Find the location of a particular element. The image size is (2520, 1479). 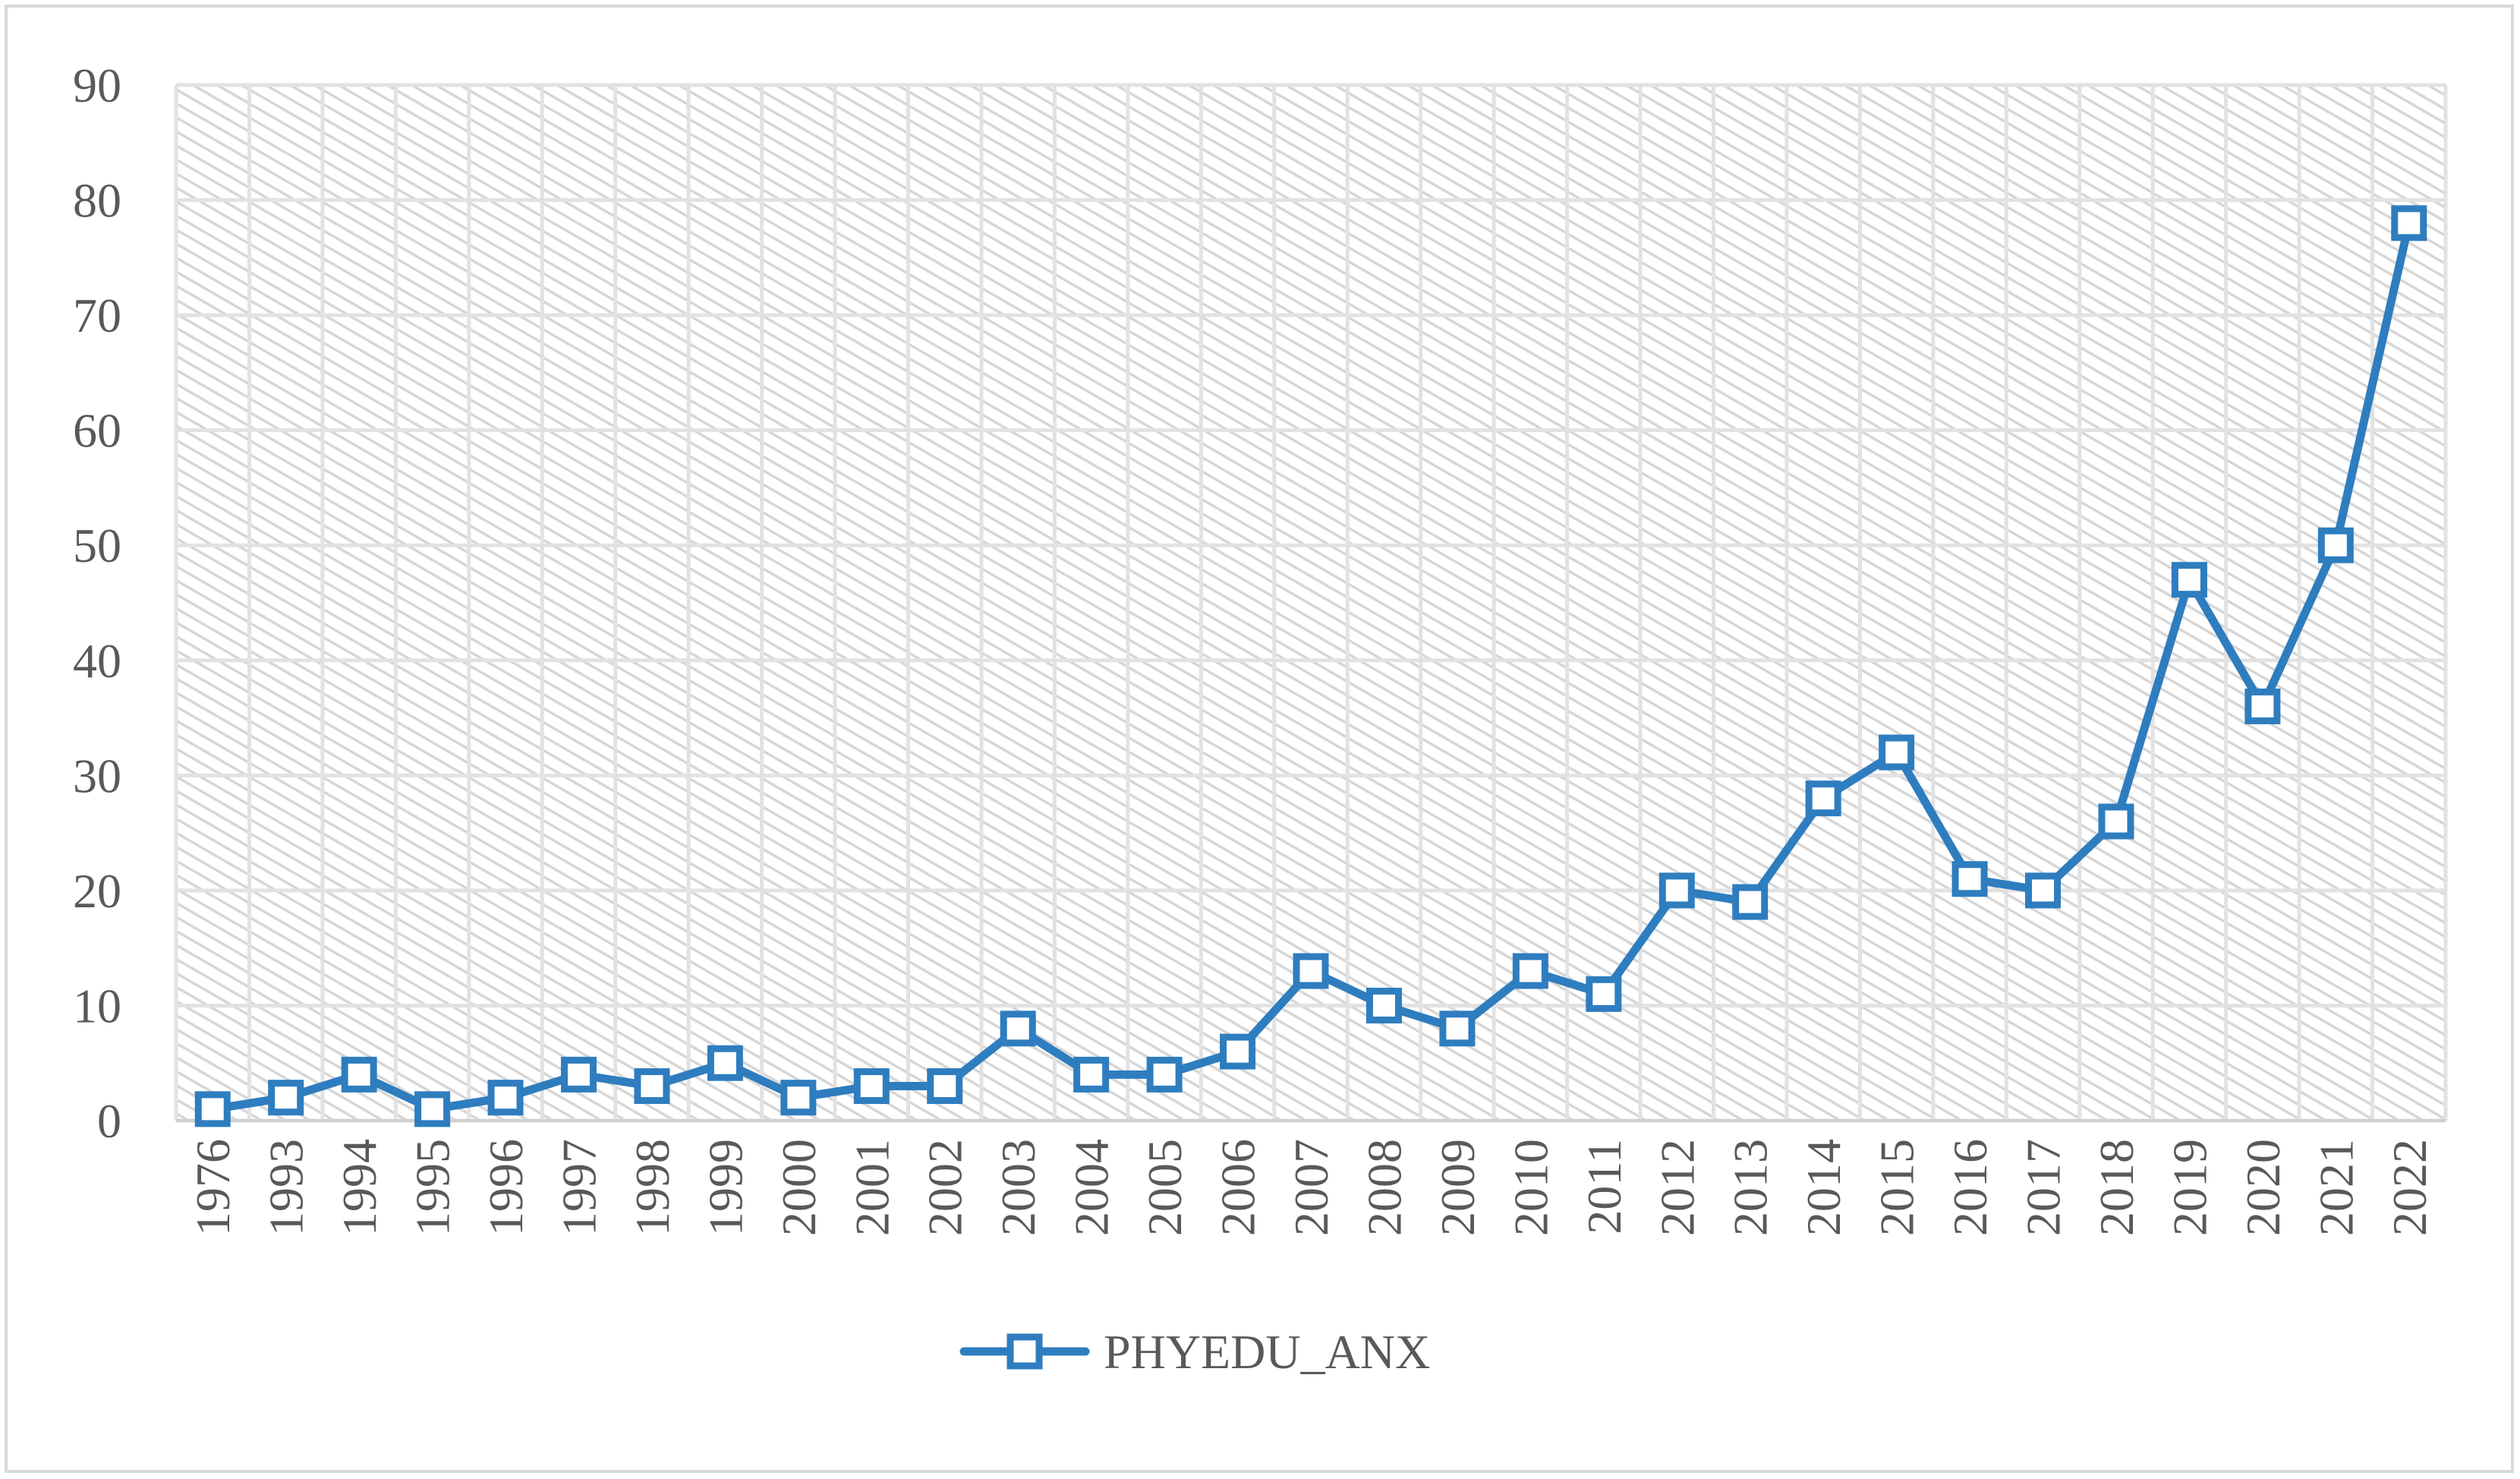

legend-marker-swatch is located at coordinates (1024, 1351).